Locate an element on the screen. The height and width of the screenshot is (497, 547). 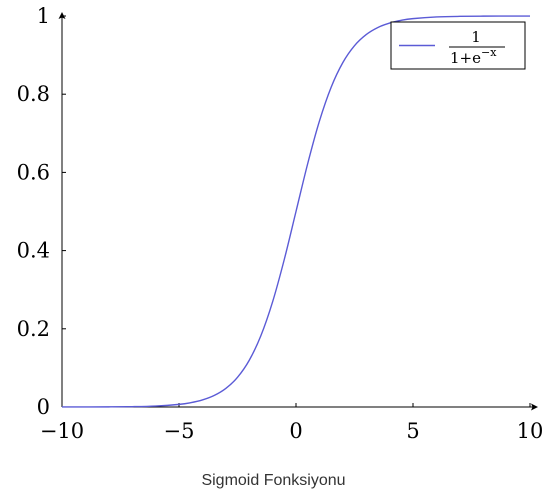
y-tick-label: 0.4 is located at coordinates (33, 251).